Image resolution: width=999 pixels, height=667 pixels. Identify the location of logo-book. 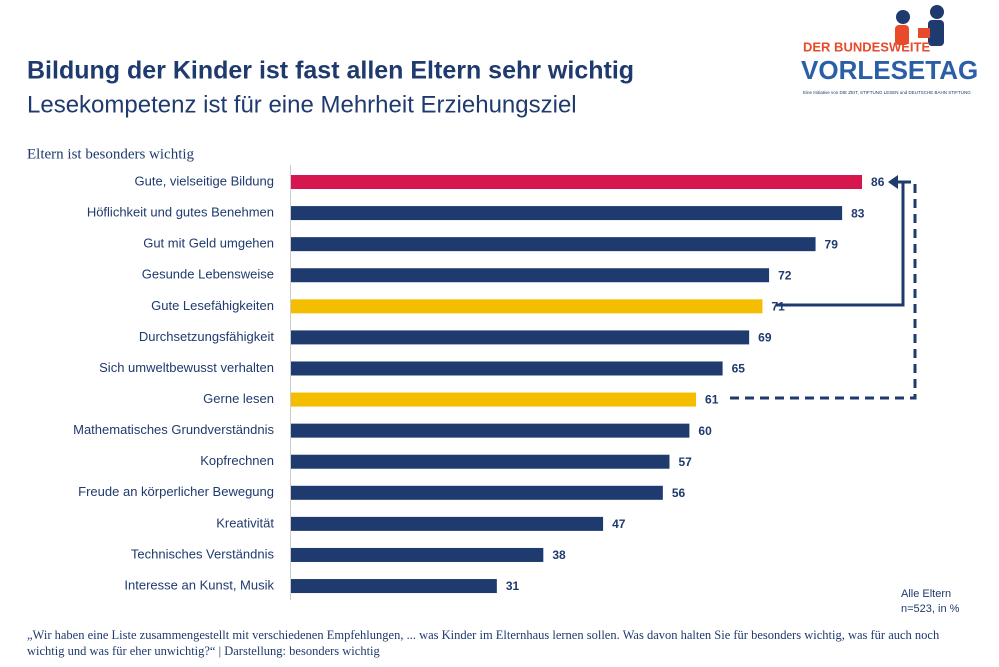
(924, 33).